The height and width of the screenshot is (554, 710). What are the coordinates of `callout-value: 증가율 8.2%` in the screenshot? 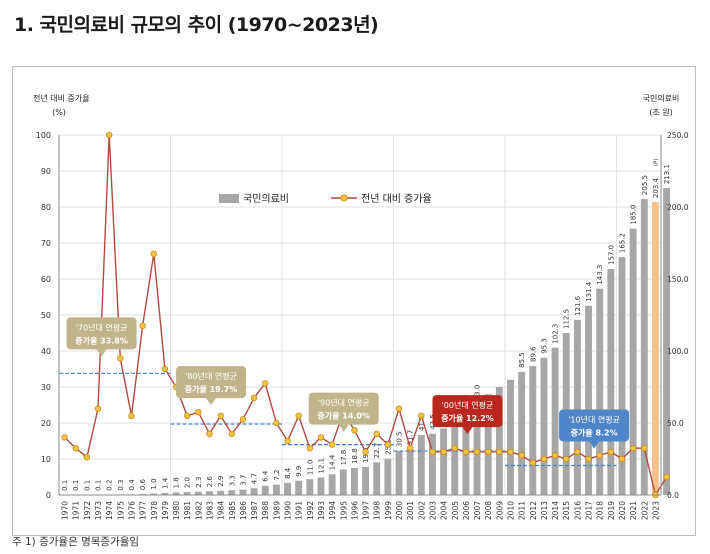 It's located at (594, 432).